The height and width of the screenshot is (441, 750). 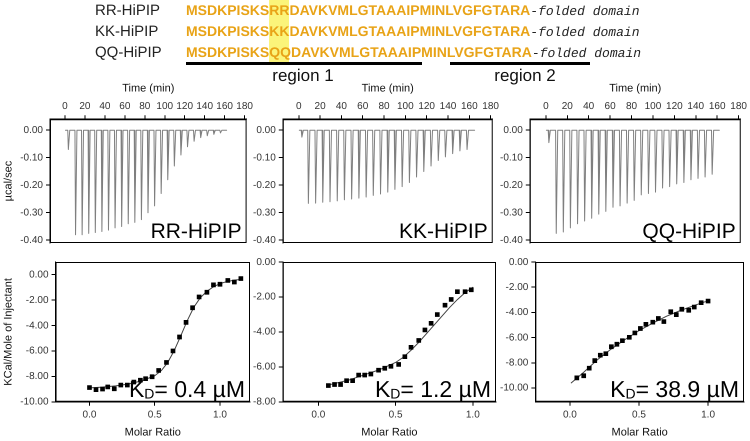 What do you see at coordinates (8, 332) in the screenshot?
I see `y-axis-title: KCal/Mole of Injectant` at bounding box center [8, 332].